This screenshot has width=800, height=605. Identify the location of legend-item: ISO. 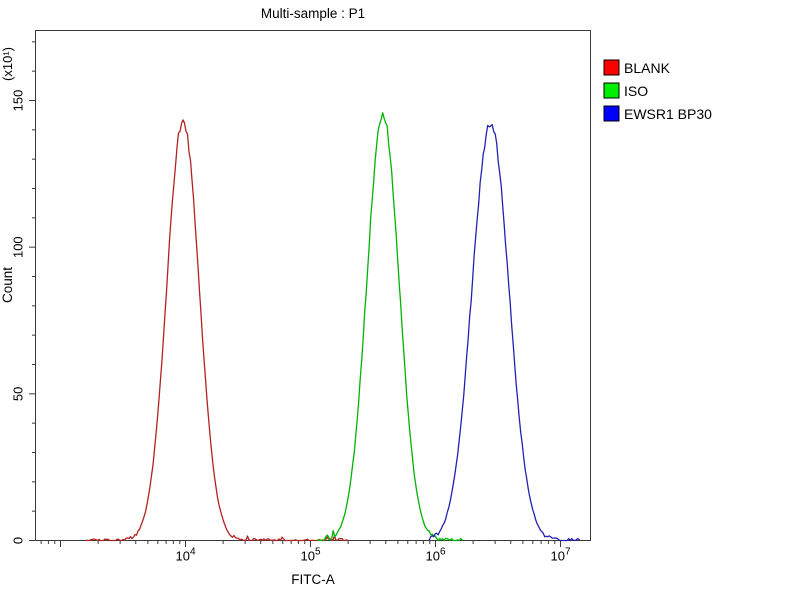
(625, 90).